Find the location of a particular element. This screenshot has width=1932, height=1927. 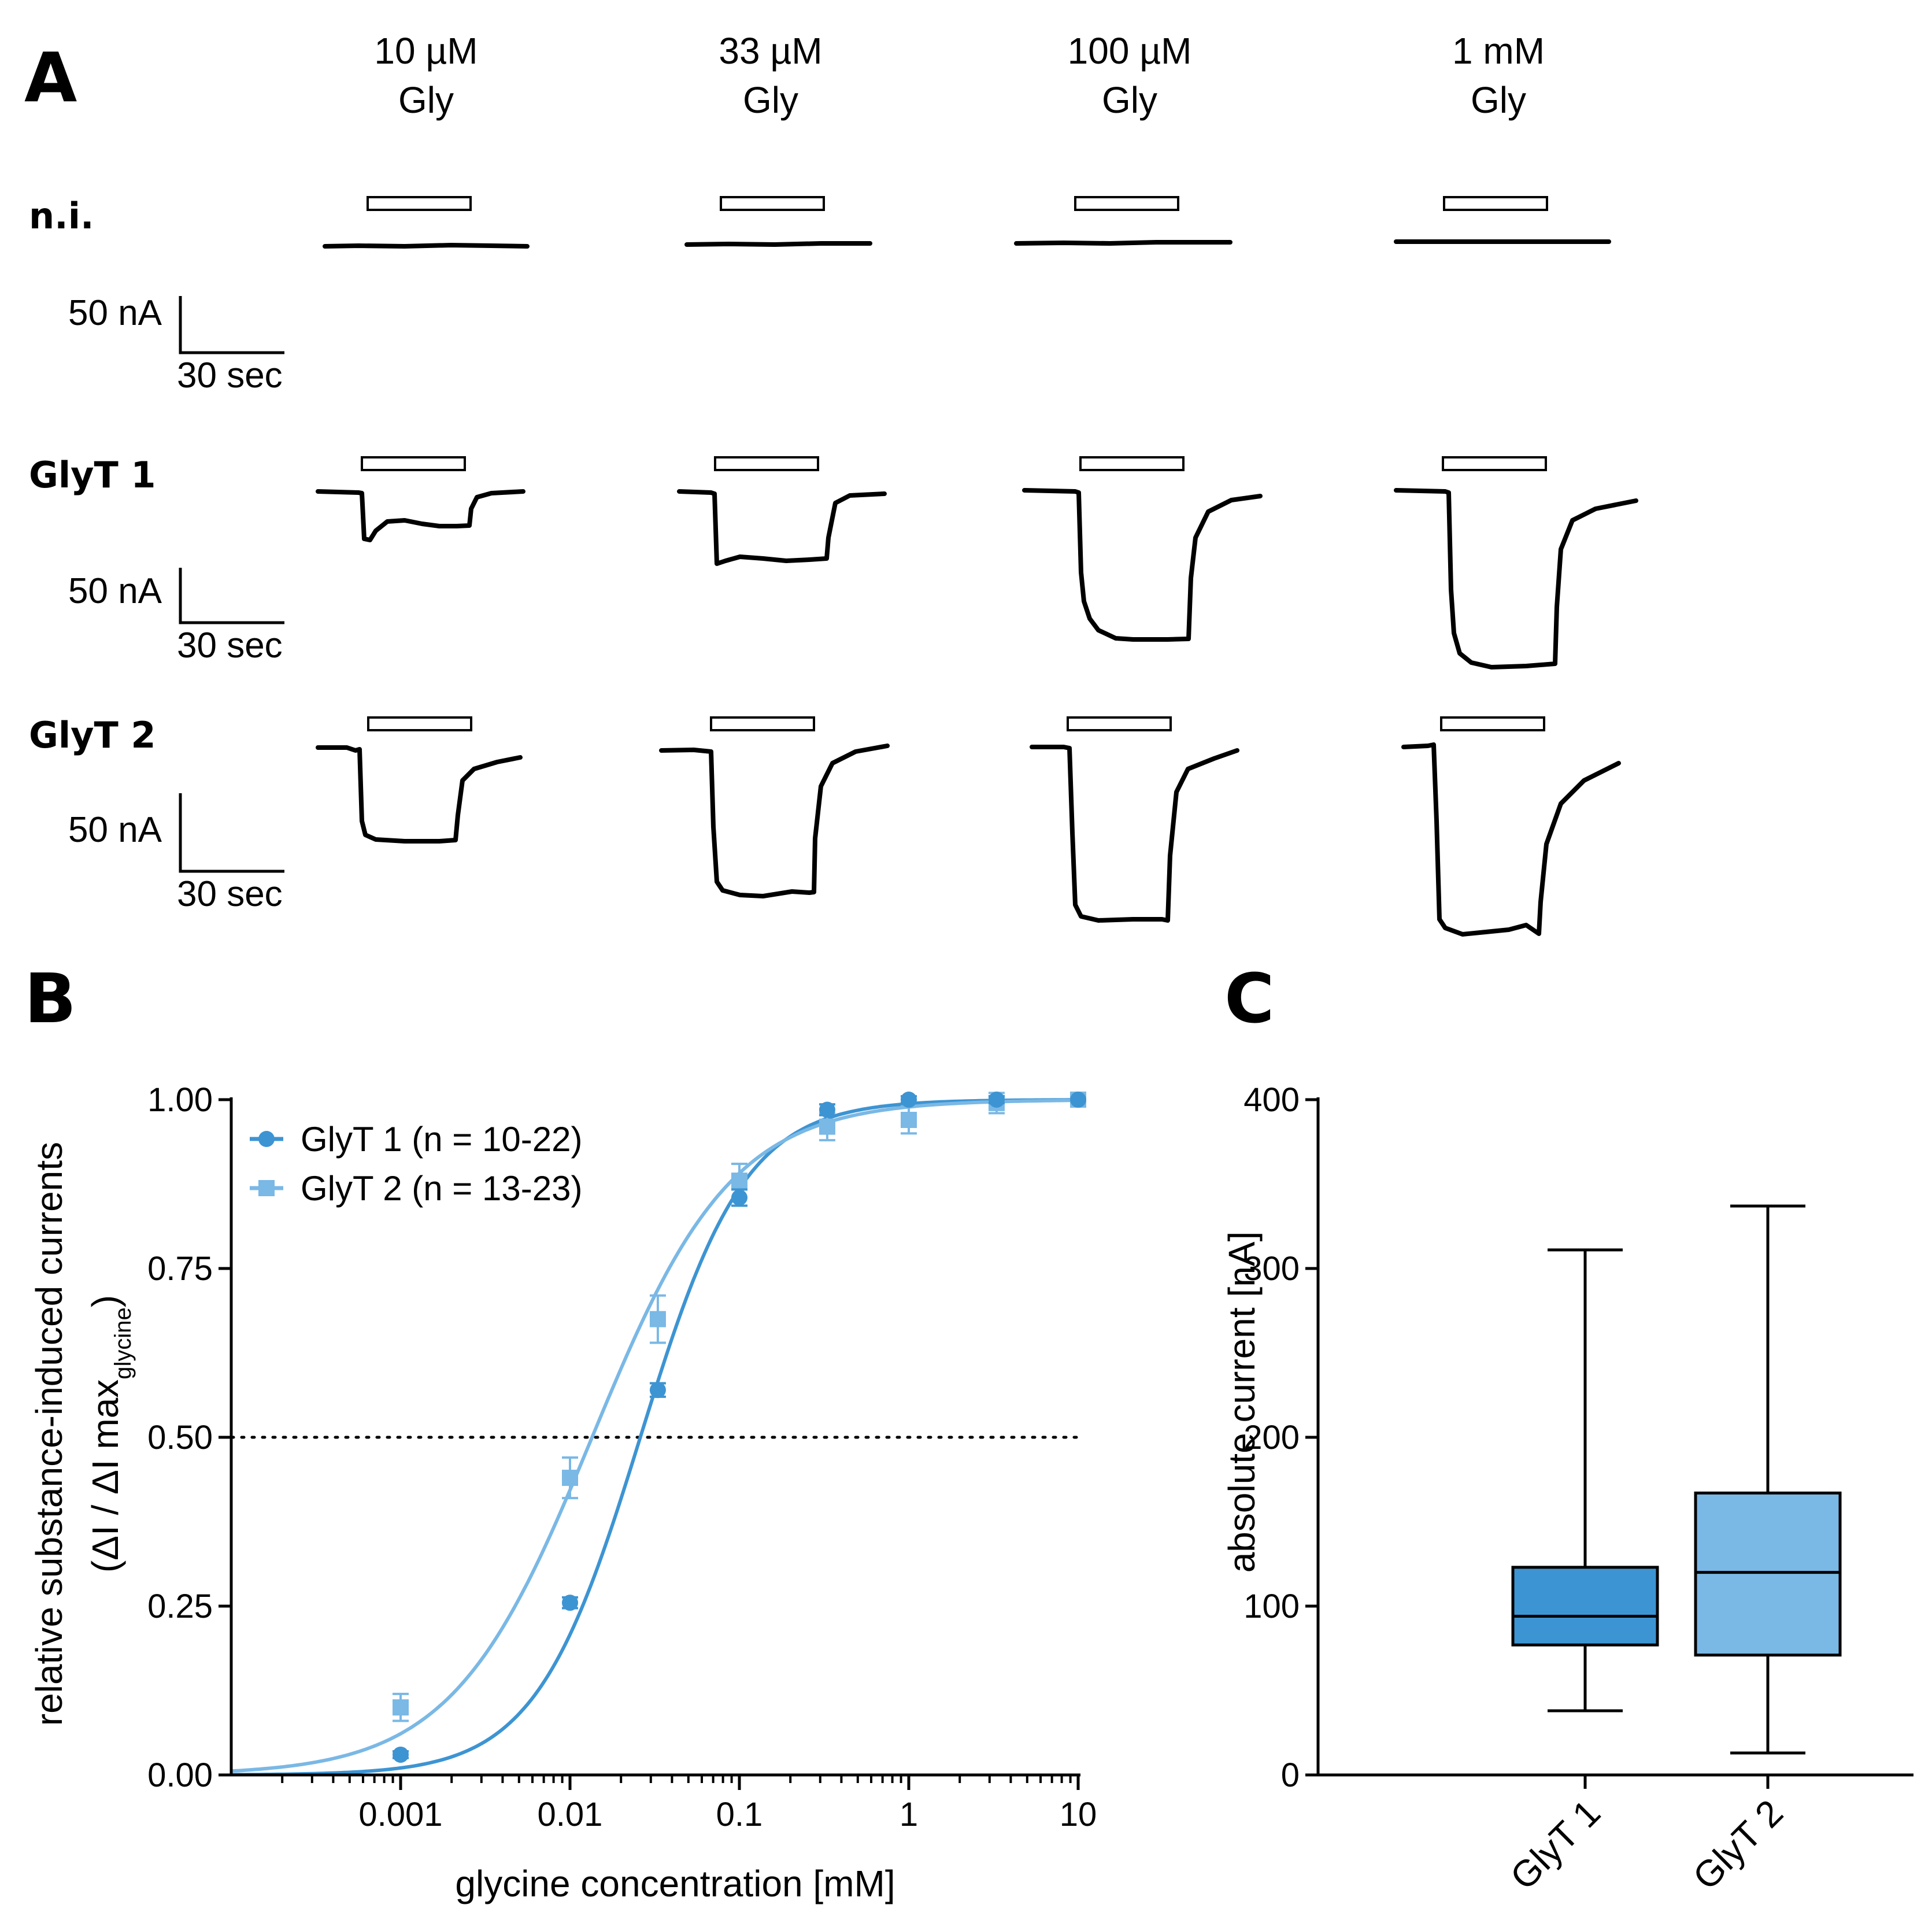

scale-bar-glyt2-time: 30 sec is located at coordinates (230, 894).